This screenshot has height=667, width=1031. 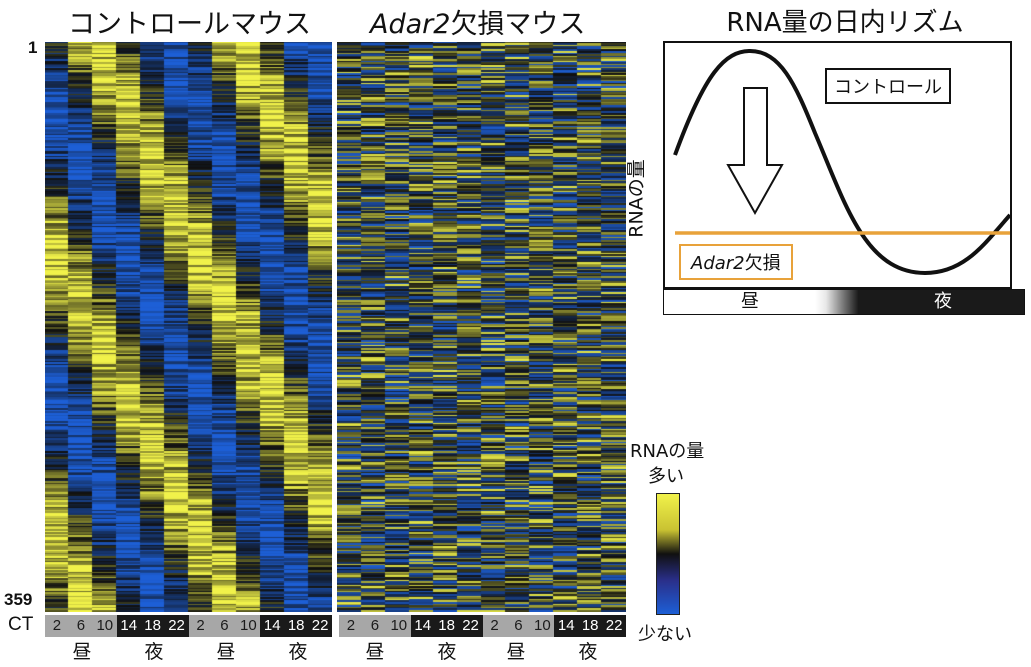 I want to click on mutant-ct-10: 18, so click(x=590, y=626).